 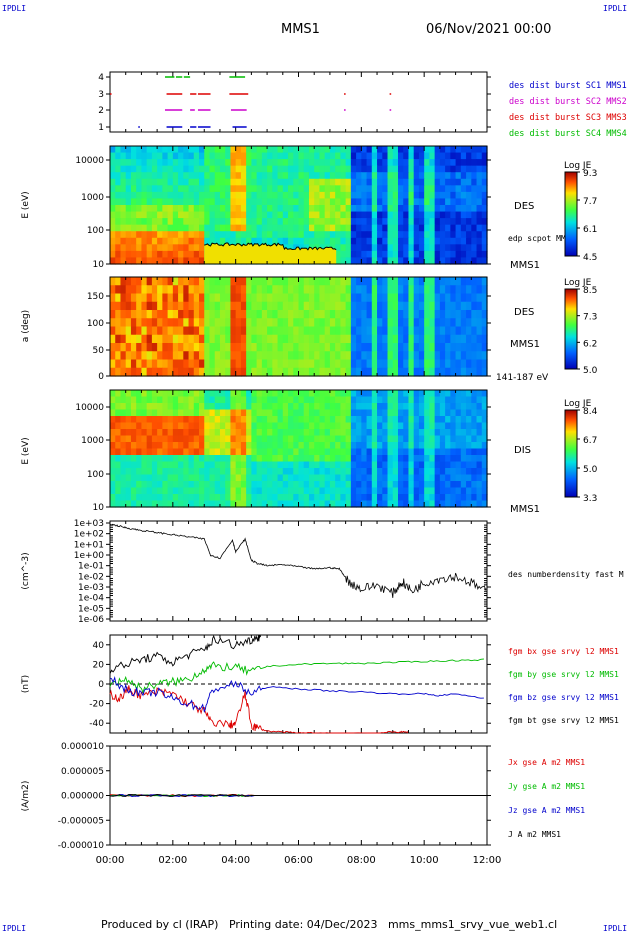 I want to click on des-energy-y-tick-label: 1000, so click(x=92, y=198).